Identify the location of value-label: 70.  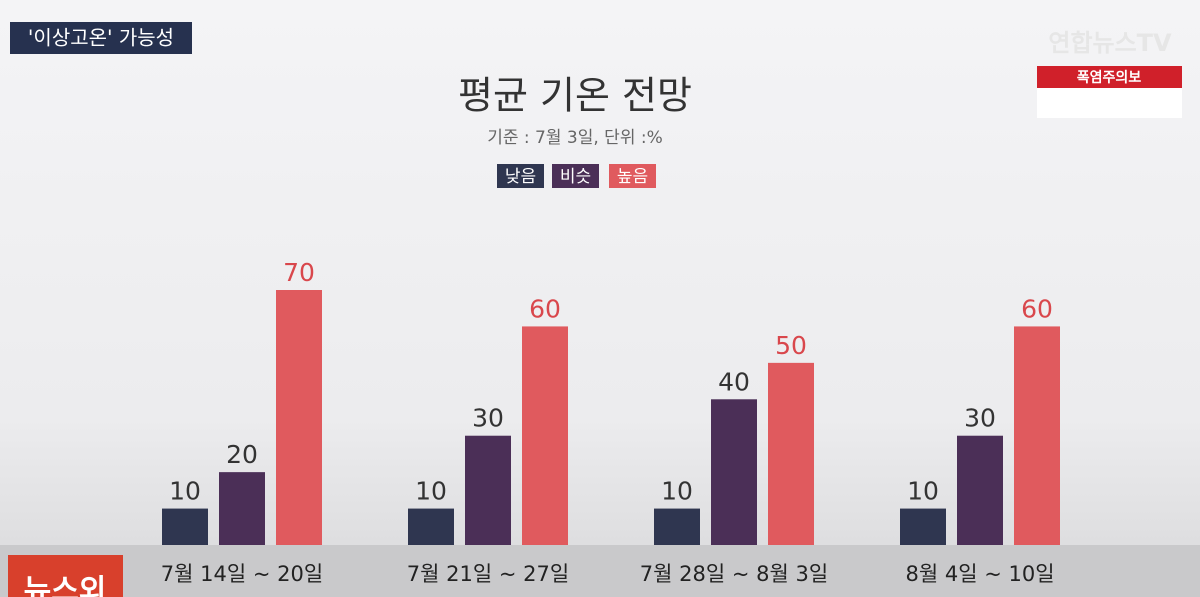
(299, 272).